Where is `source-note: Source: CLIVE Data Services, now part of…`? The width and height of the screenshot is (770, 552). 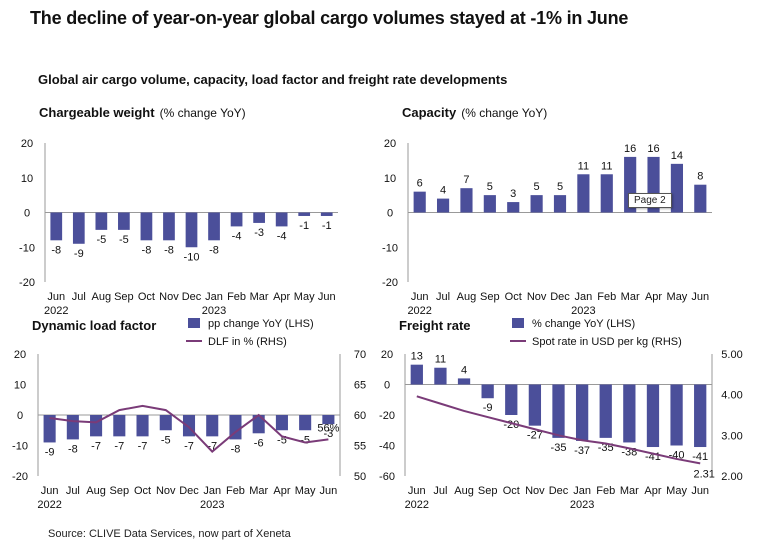
source-note: Source: CLIVE Data Services, now part of… is located at coordinates (169, 534).